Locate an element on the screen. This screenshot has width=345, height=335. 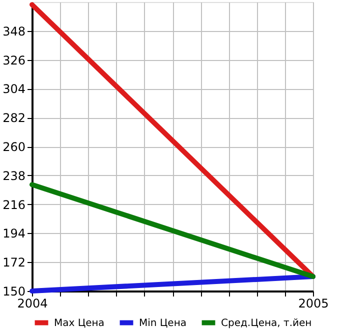
y-tick-label: 260 is located at coordinates (14, 147).